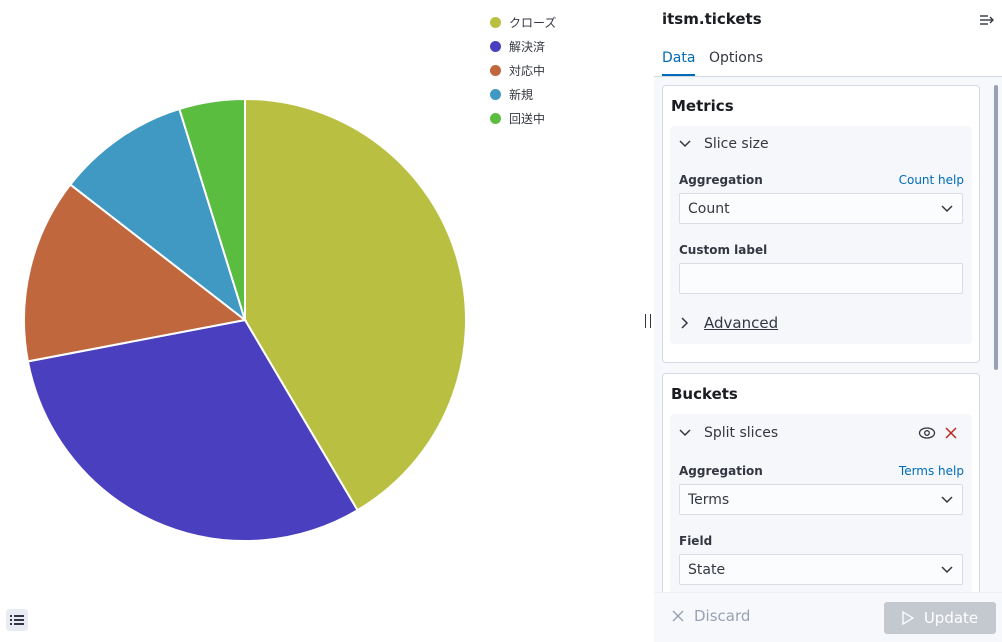  Describe the element at coordinates (828, 58) in the screenshot. I see `sidebar-tabs: Data Options` at that location.